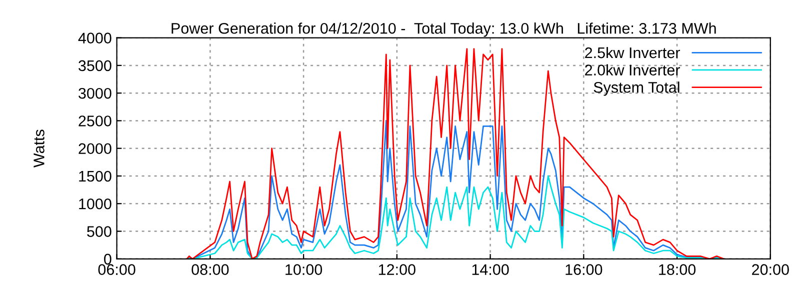 The image size is (800, 300). I want to click on y-tick-label: 2500, so click(95, 121).